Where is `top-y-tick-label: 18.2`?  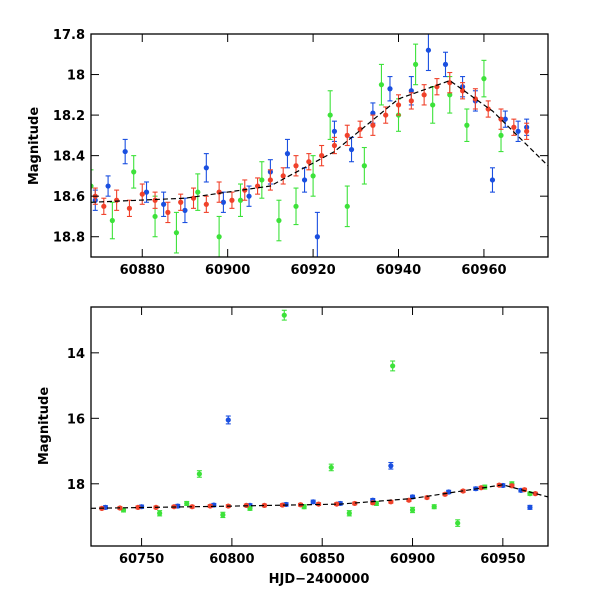 top-y-tick-label: 18.2 is located at coordinates (69, 116).